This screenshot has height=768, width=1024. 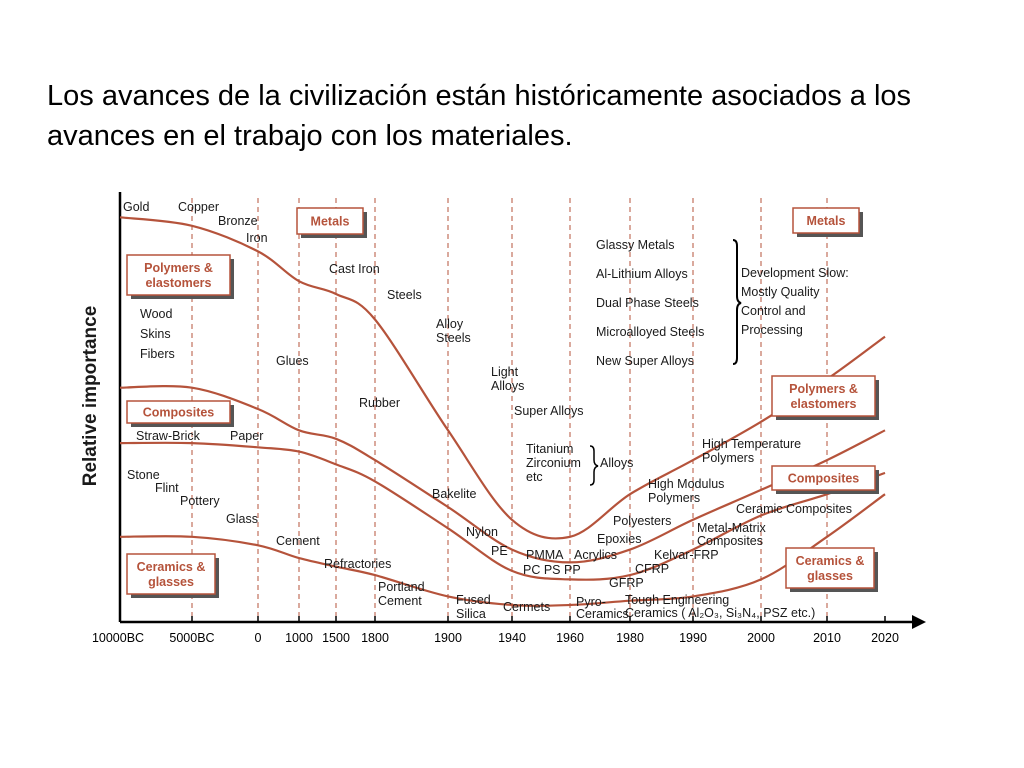 I want to click on annotation-line: Nylon, so click(x=482, y=532).